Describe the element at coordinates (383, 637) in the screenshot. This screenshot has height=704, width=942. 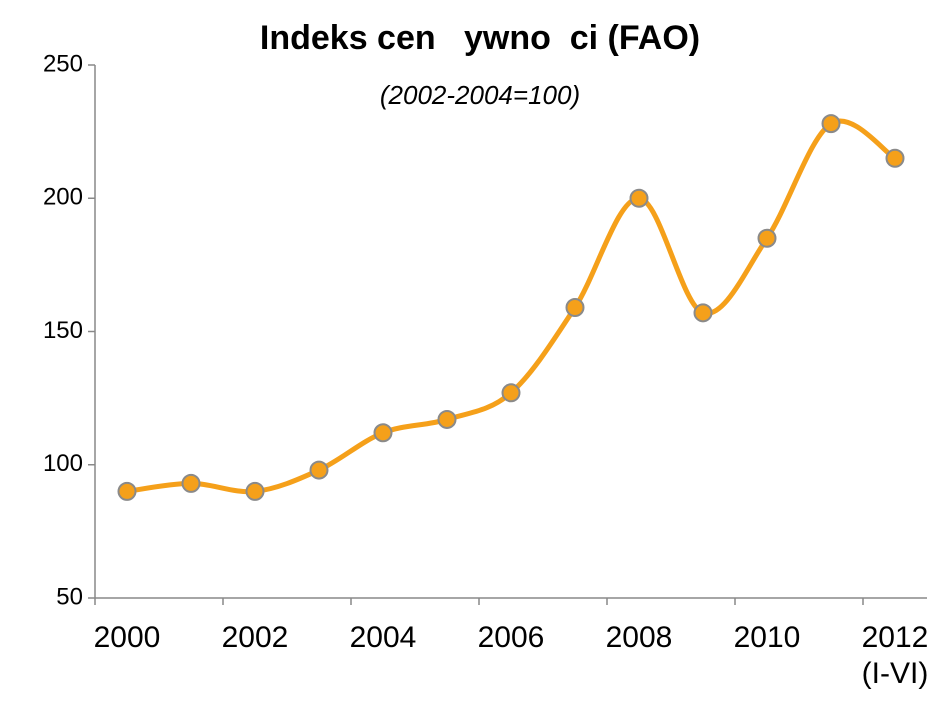
I see `x-tick-label: 2004` at that location.